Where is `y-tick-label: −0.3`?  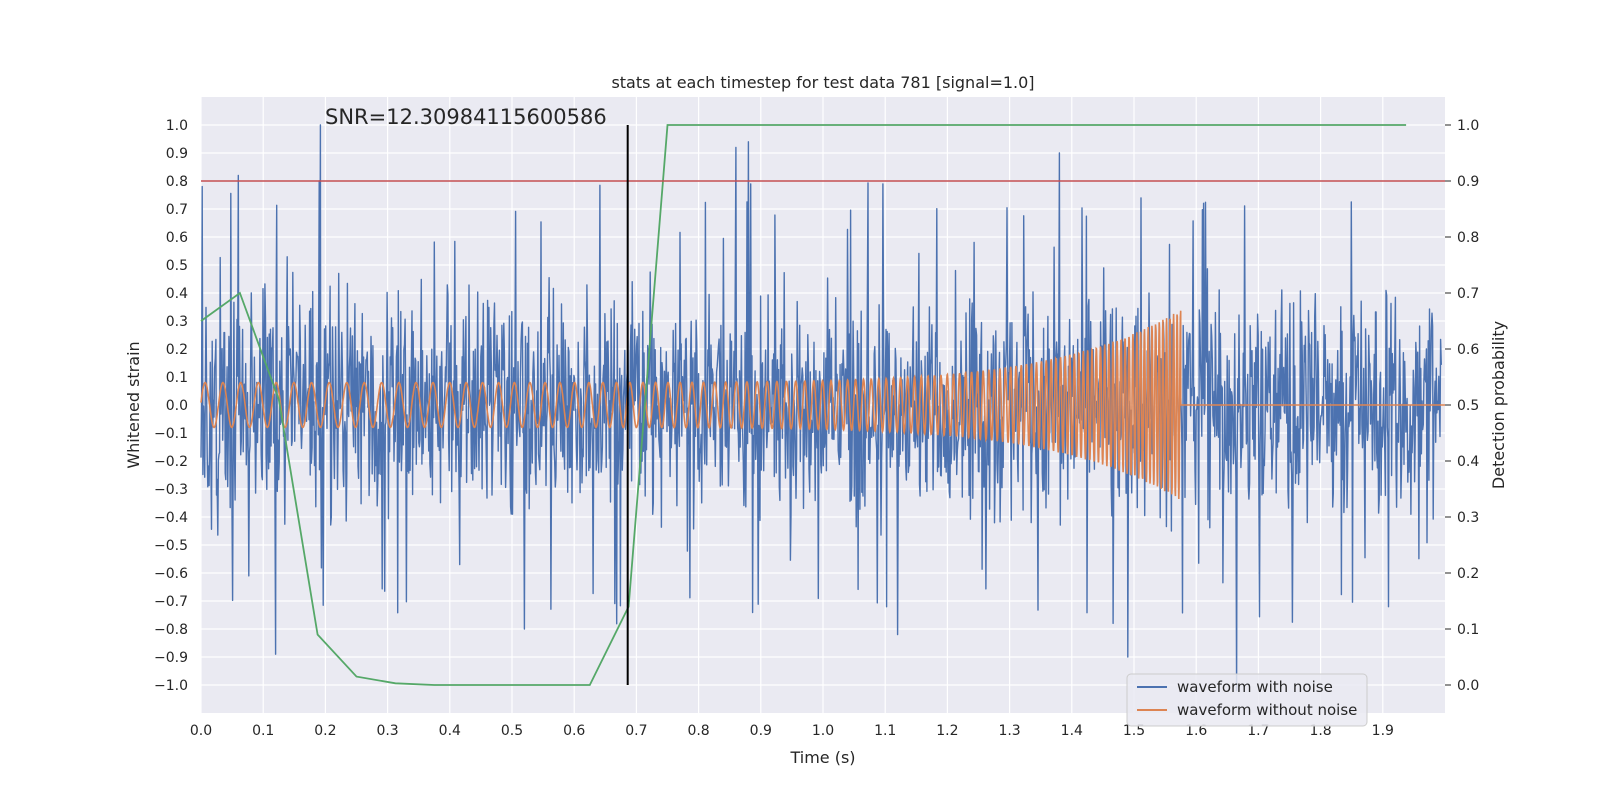 y-tick-label: −0.3 is located at coordinates (171, 490).